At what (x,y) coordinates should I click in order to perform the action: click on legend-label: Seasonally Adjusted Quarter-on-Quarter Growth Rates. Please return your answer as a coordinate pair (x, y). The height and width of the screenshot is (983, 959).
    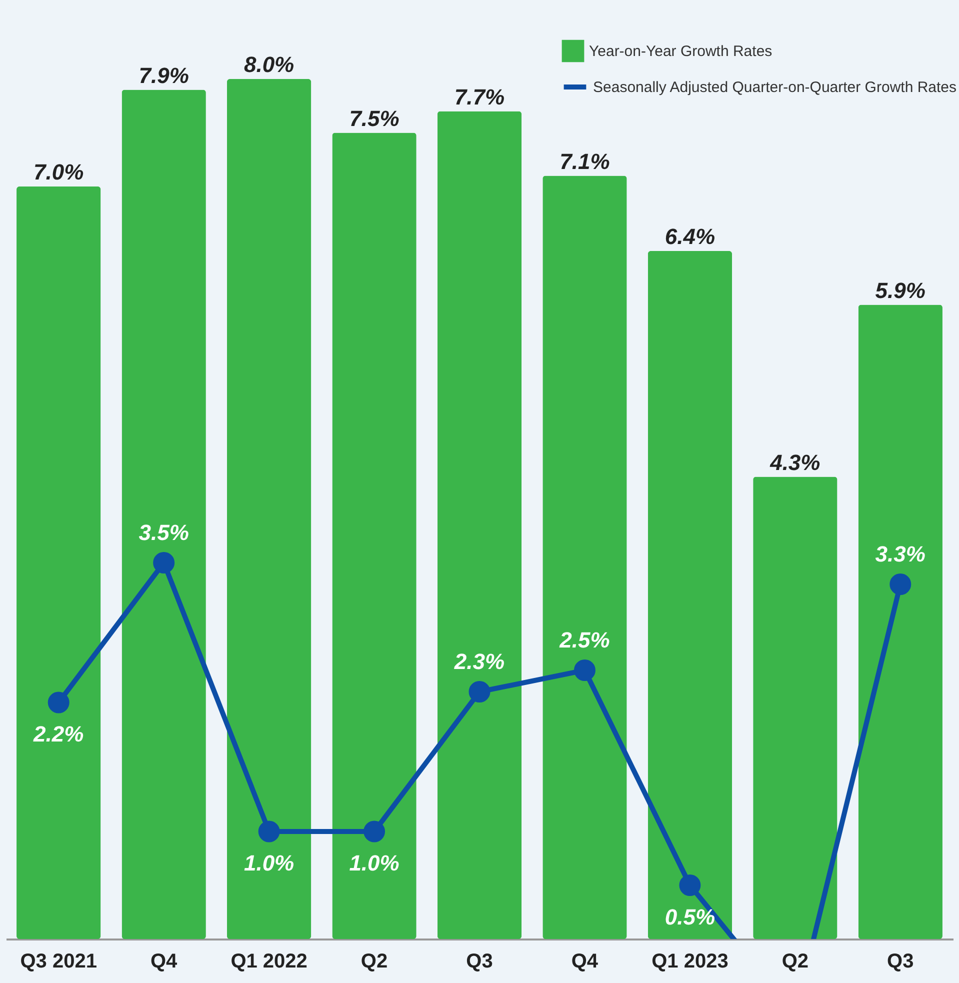
    Looking at the image, I should click on (775, 87).